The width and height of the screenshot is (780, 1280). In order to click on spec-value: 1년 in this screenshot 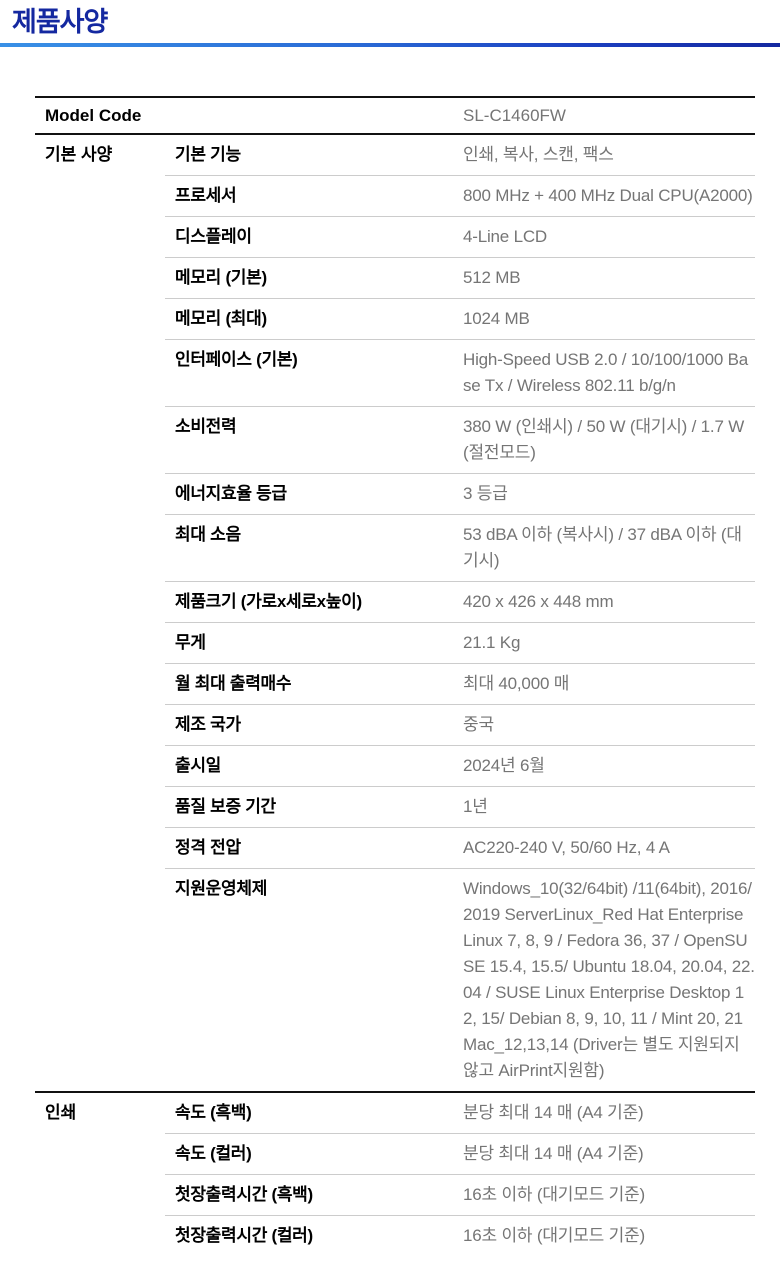, I will do `click(475, 806)`.